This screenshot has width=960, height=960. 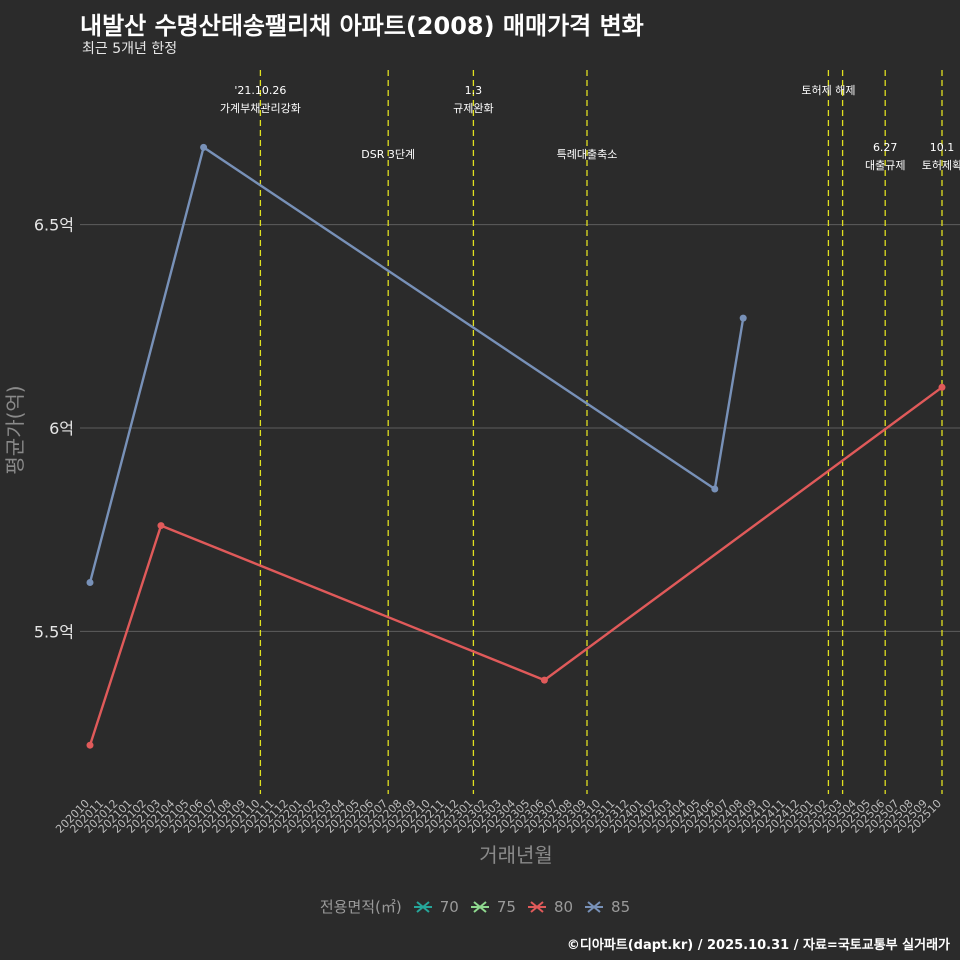 What do you see at coordinates (360, 907) in the screenshot?
I see `legend-title: 전용면적(㎡)` at bounding box center [360, 907].